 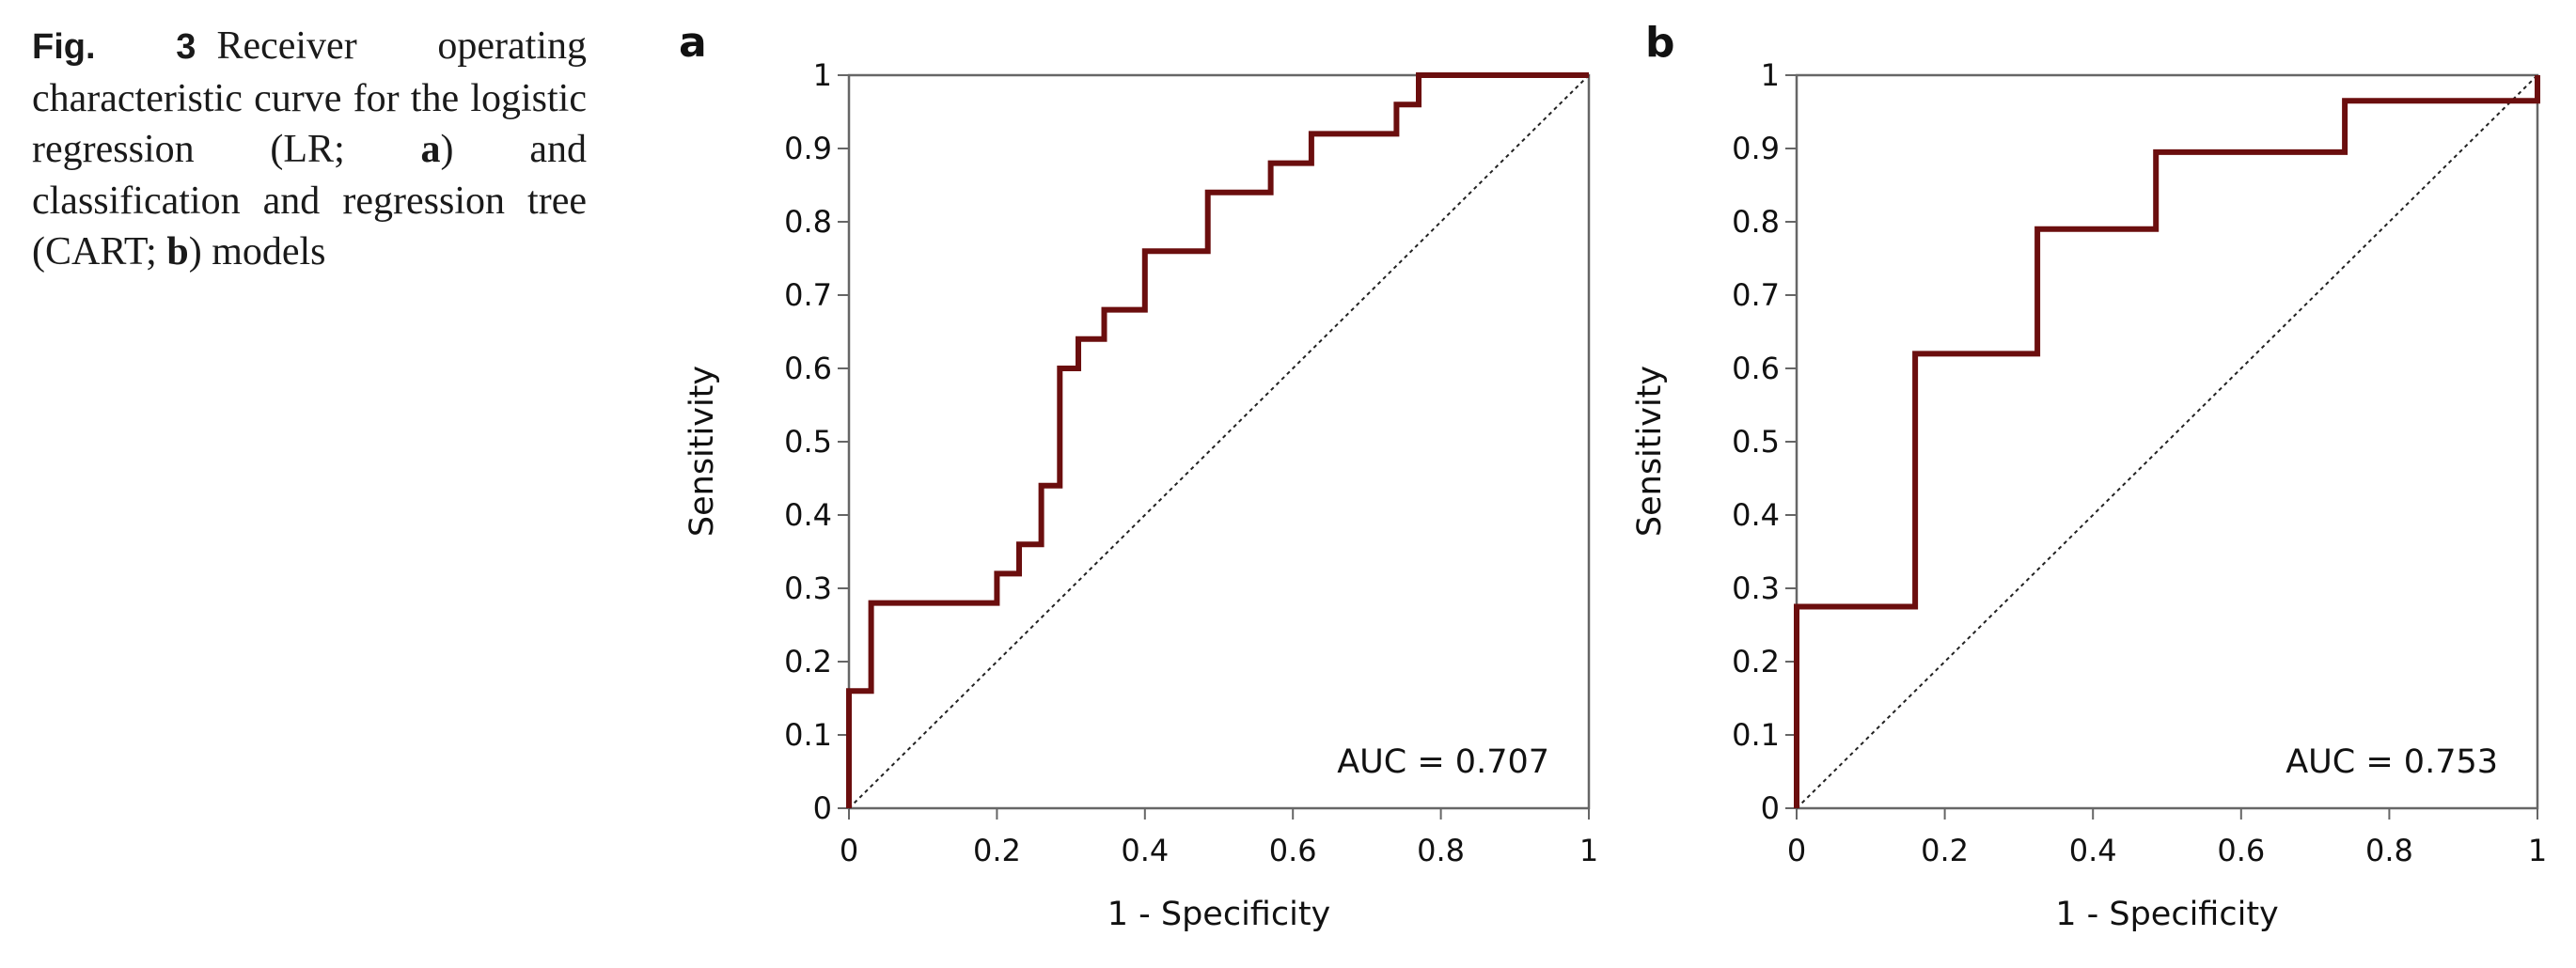 What do you see at coordinates (1756, 588) in the screenshot?
I see `panel-b-y-tick-label: 0.3` at bounding box center [1756, 588].